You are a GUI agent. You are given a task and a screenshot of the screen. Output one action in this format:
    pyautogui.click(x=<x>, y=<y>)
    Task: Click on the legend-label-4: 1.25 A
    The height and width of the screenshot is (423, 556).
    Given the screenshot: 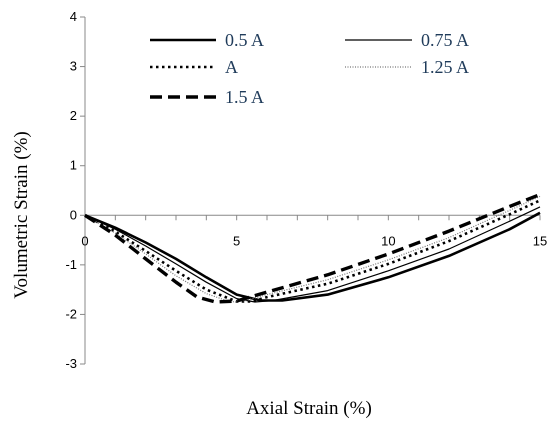 What is the action you would take?
    pyautogui.click(x=445, y=67)
    